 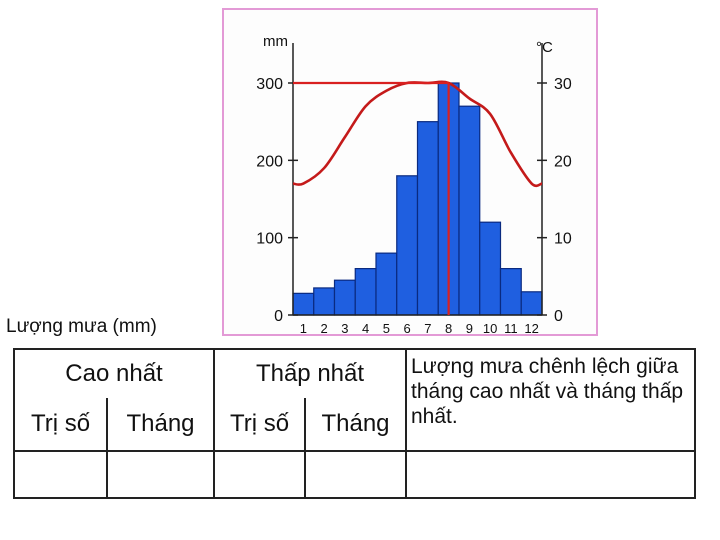 I want to click on month-label: 6, so click(x=407, y=328).